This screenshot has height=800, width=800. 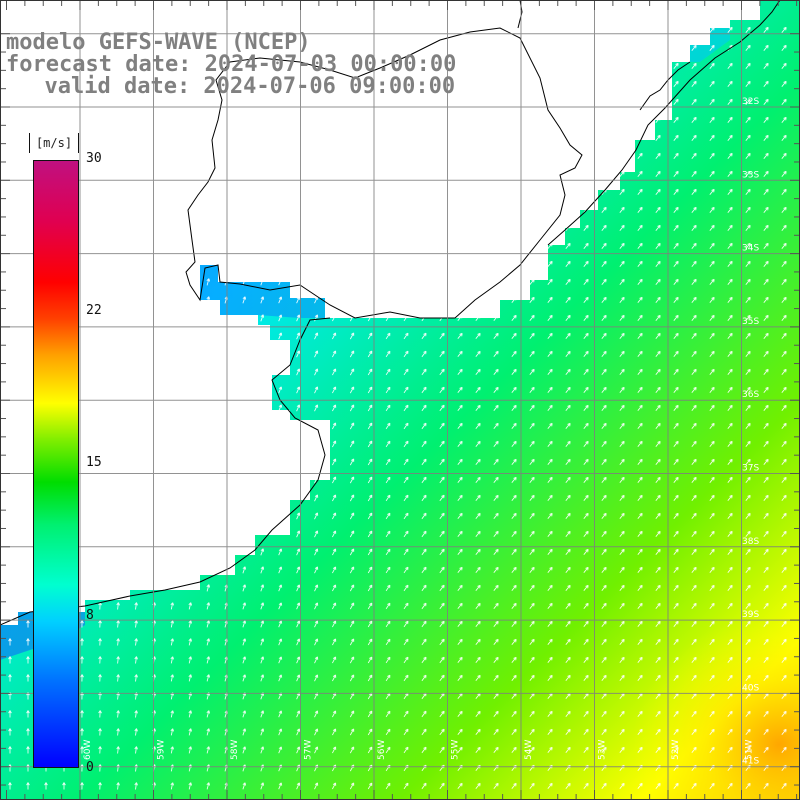 I want to click on longitude-labels: 60W 59W 58W 57W 56W 55W 54W 53W 52W 51W, so click(x=419, y=750).